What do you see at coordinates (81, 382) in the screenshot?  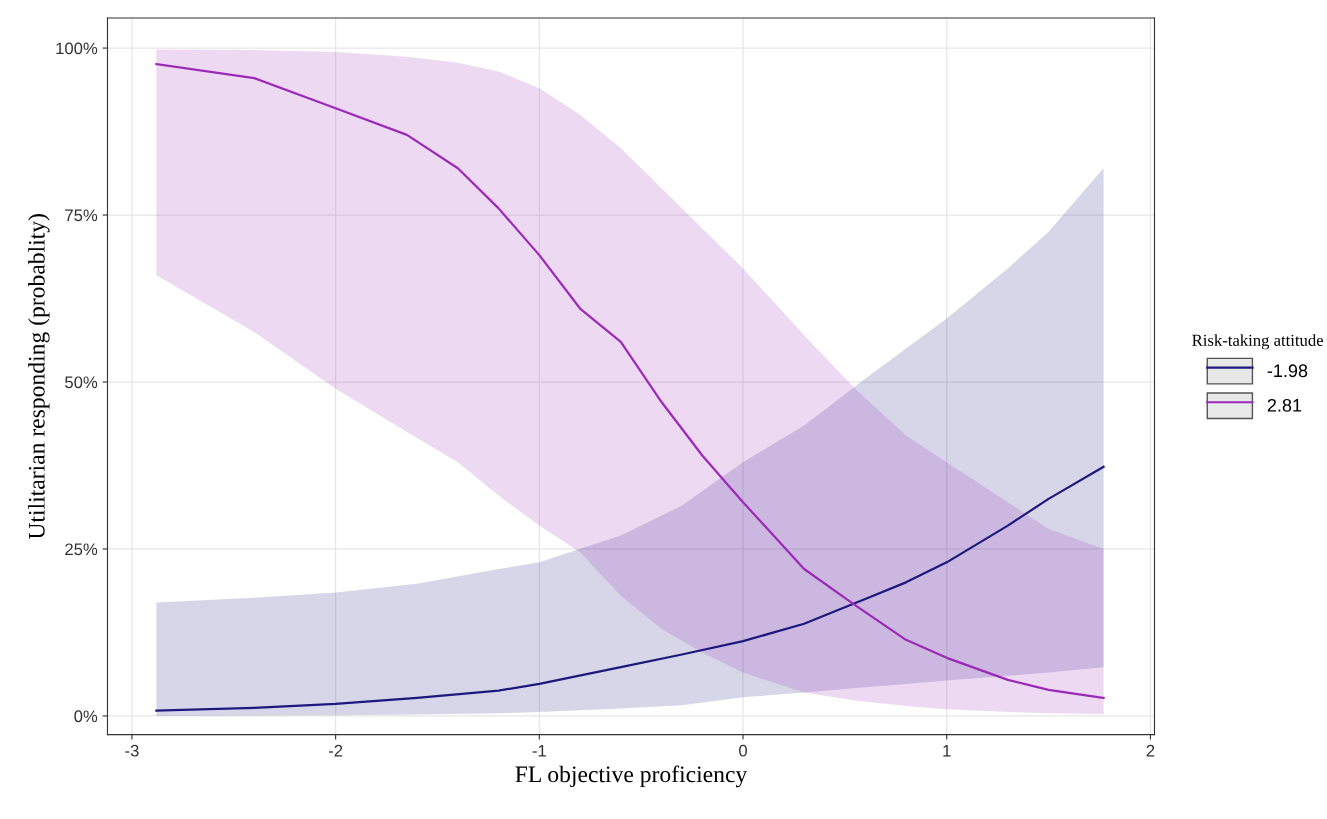 I see `y-tick-label: 50%` at bounding box center [81, 382].